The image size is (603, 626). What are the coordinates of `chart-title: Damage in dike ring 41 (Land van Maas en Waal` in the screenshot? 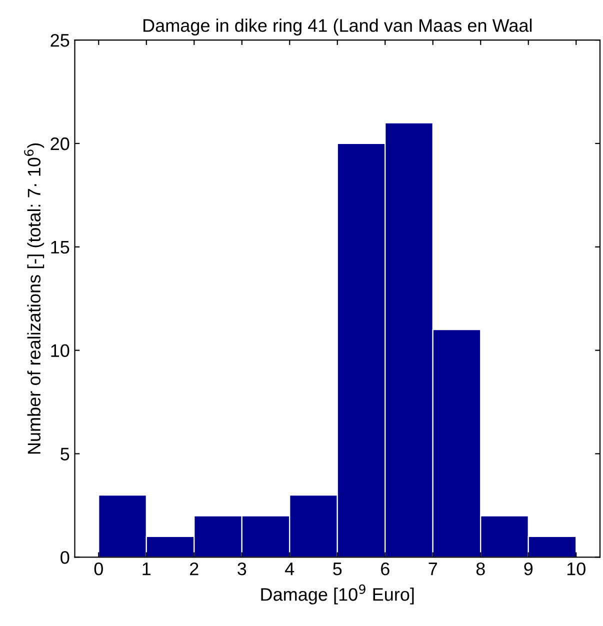 It's located at (338, 27).